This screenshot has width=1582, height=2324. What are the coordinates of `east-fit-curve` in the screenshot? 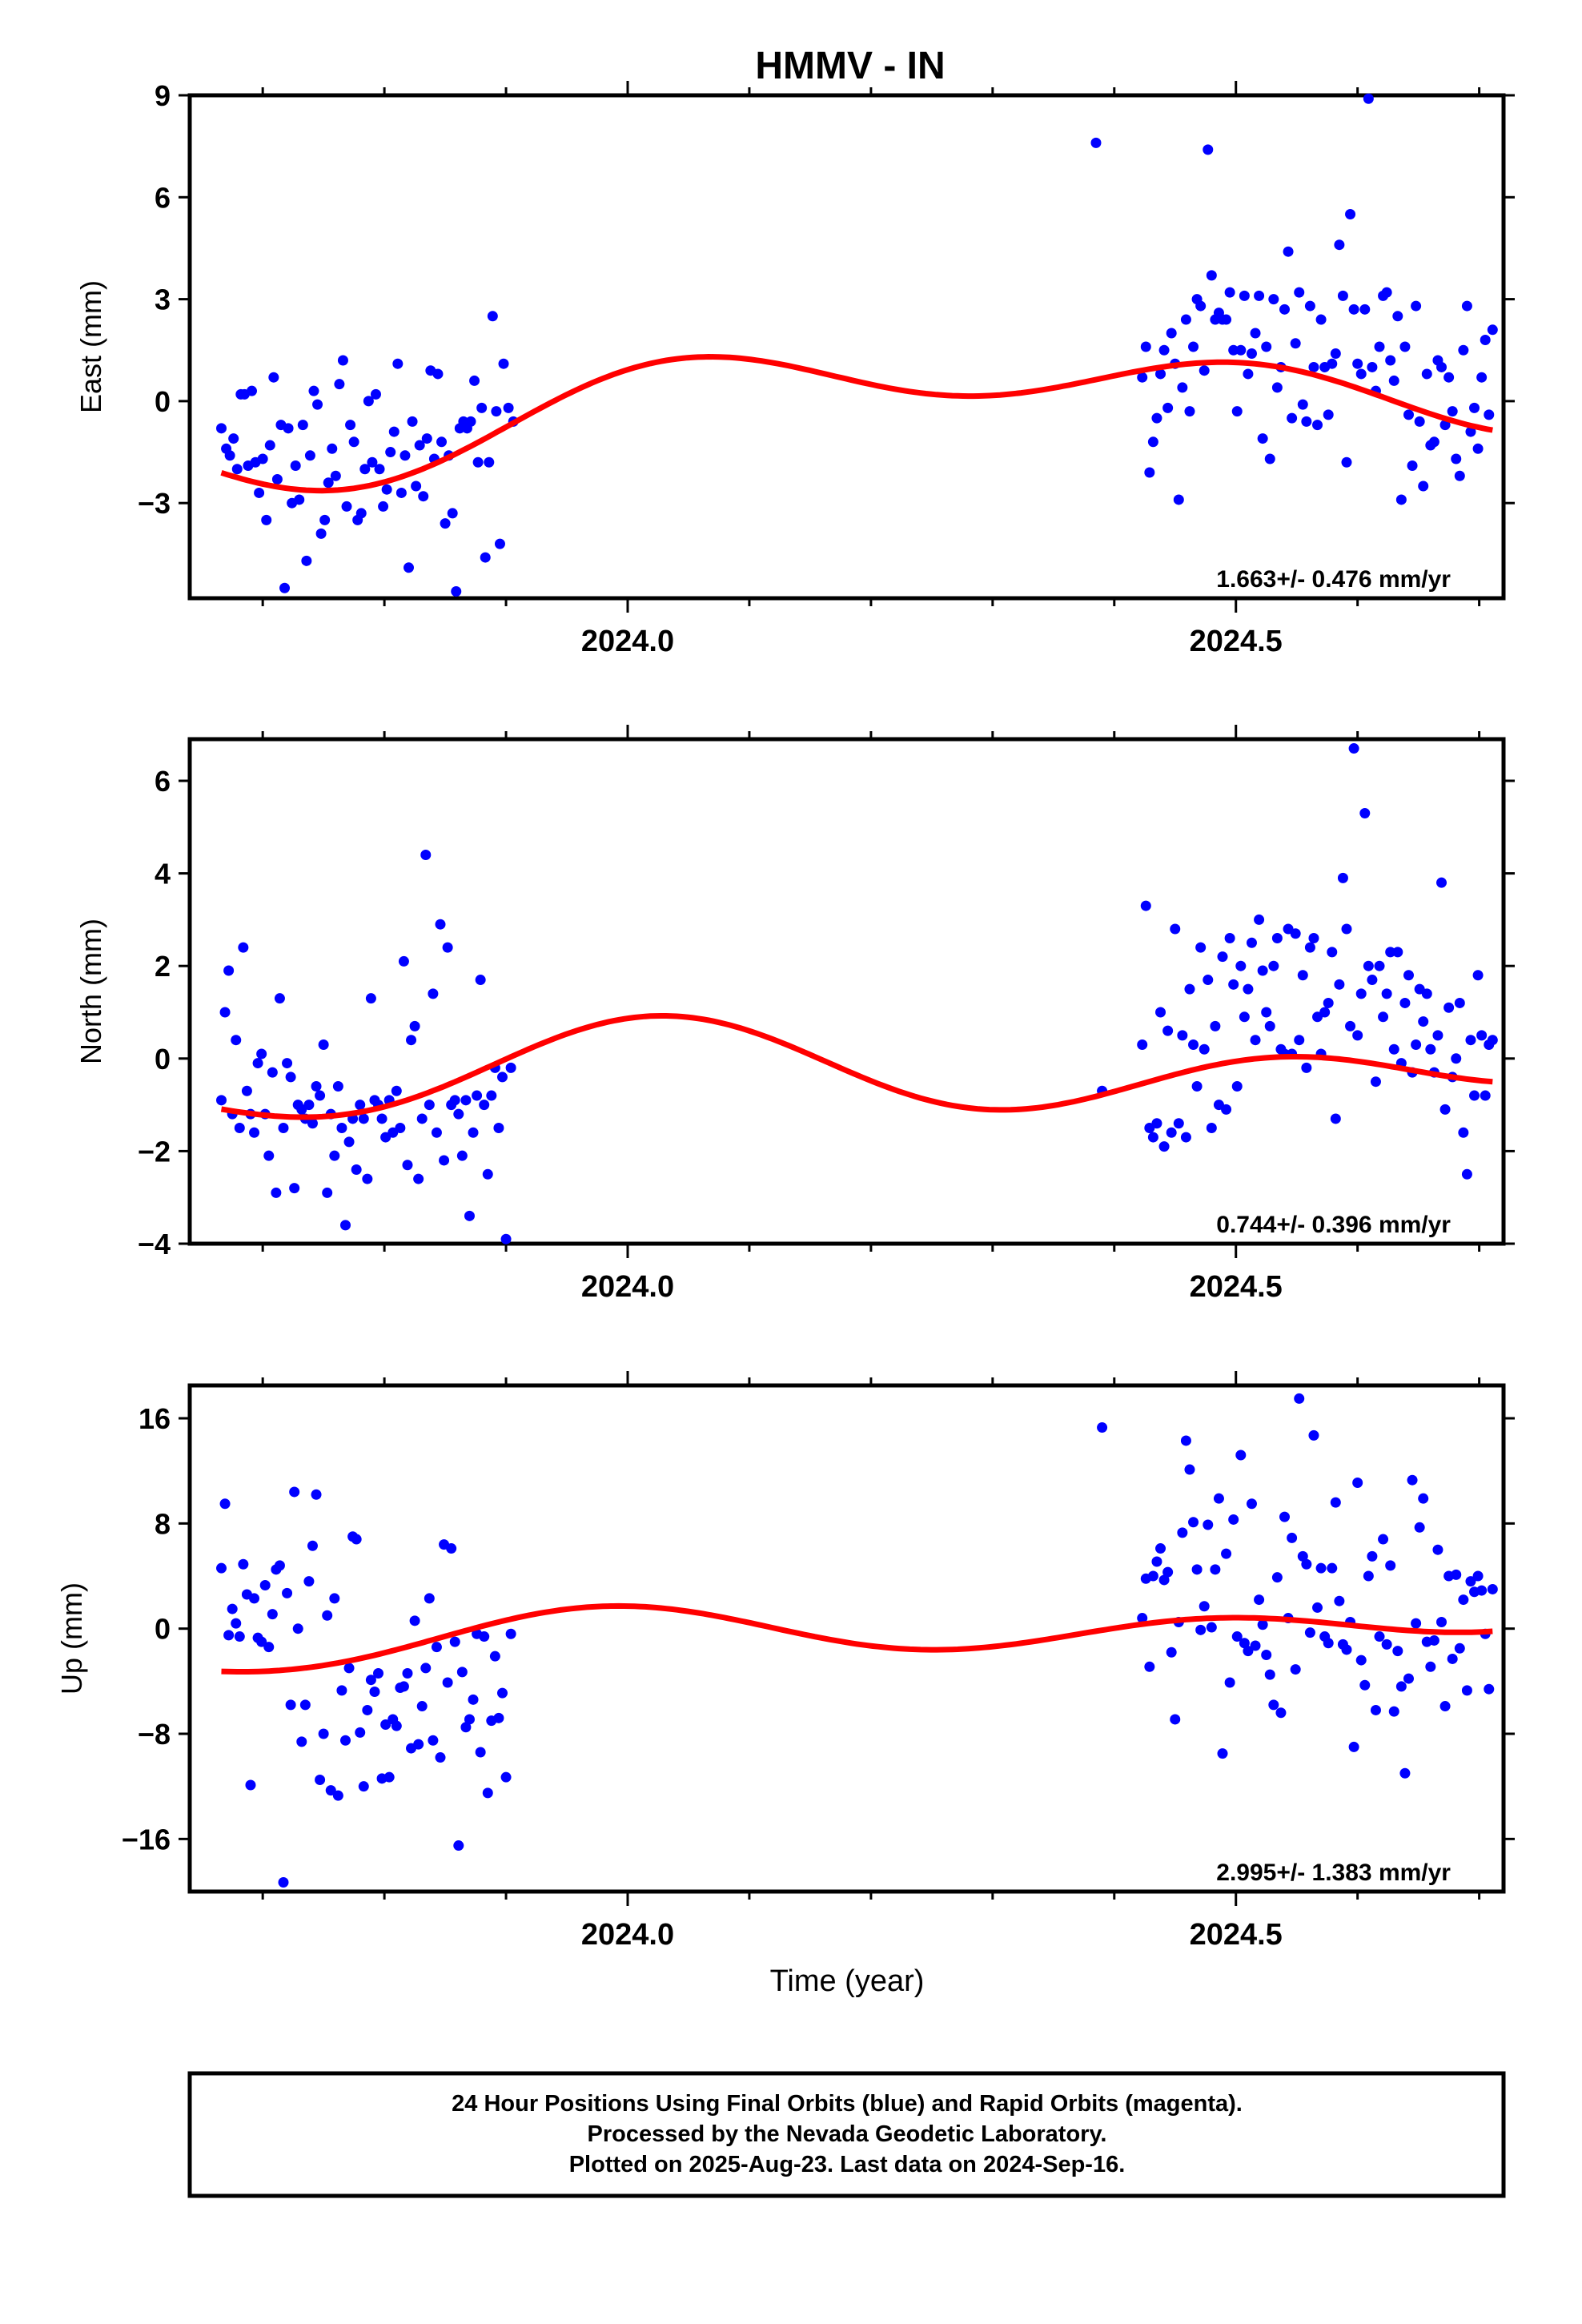 It's located at (856, 423).